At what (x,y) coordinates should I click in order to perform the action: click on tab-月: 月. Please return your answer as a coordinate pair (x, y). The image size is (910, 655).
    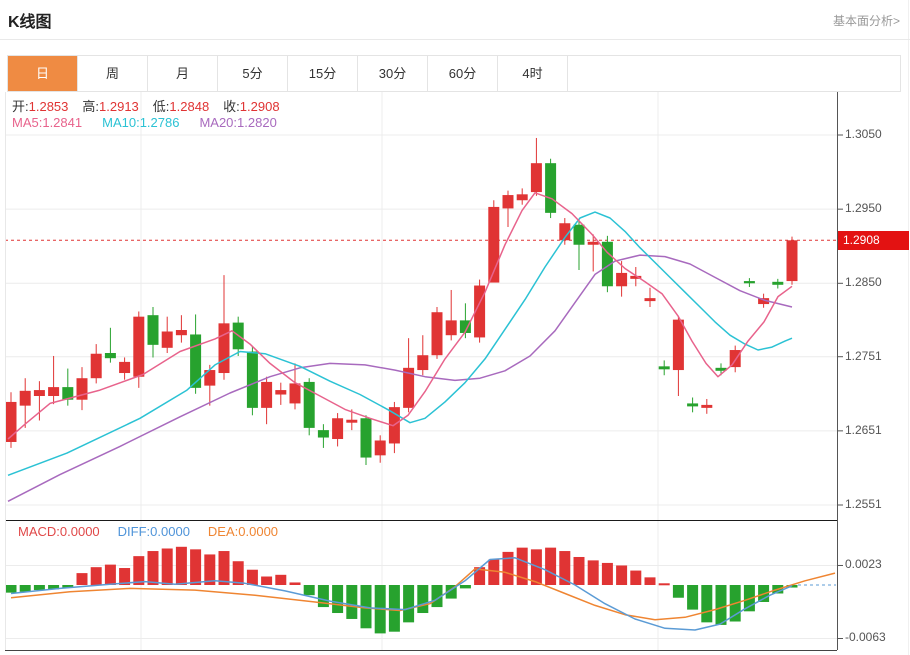
    Looking at the image, I should click on (183, 73).